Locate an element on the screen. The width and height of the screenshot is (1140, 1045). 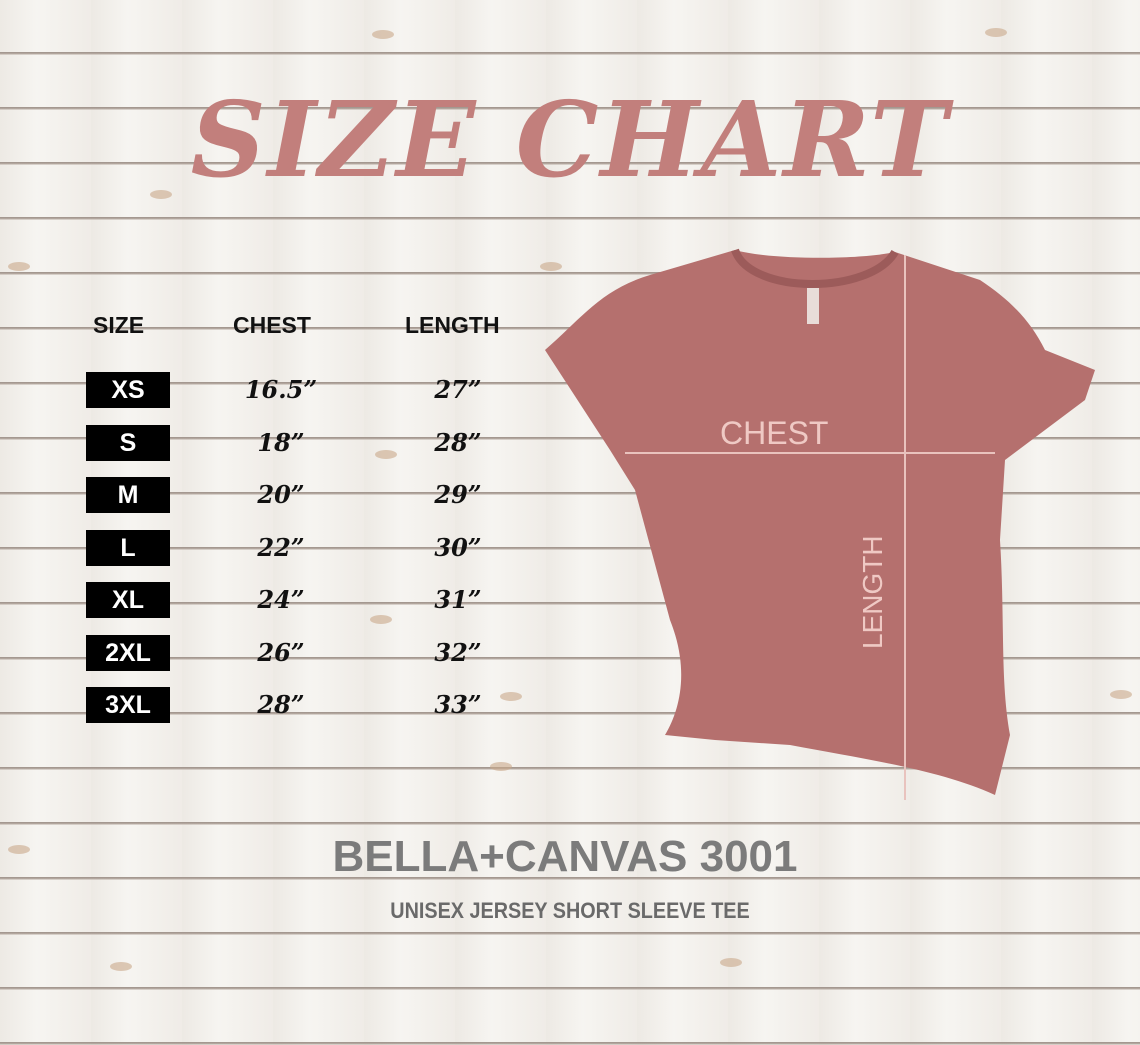
chest-value: 20” is located at coordinates (281, 494).